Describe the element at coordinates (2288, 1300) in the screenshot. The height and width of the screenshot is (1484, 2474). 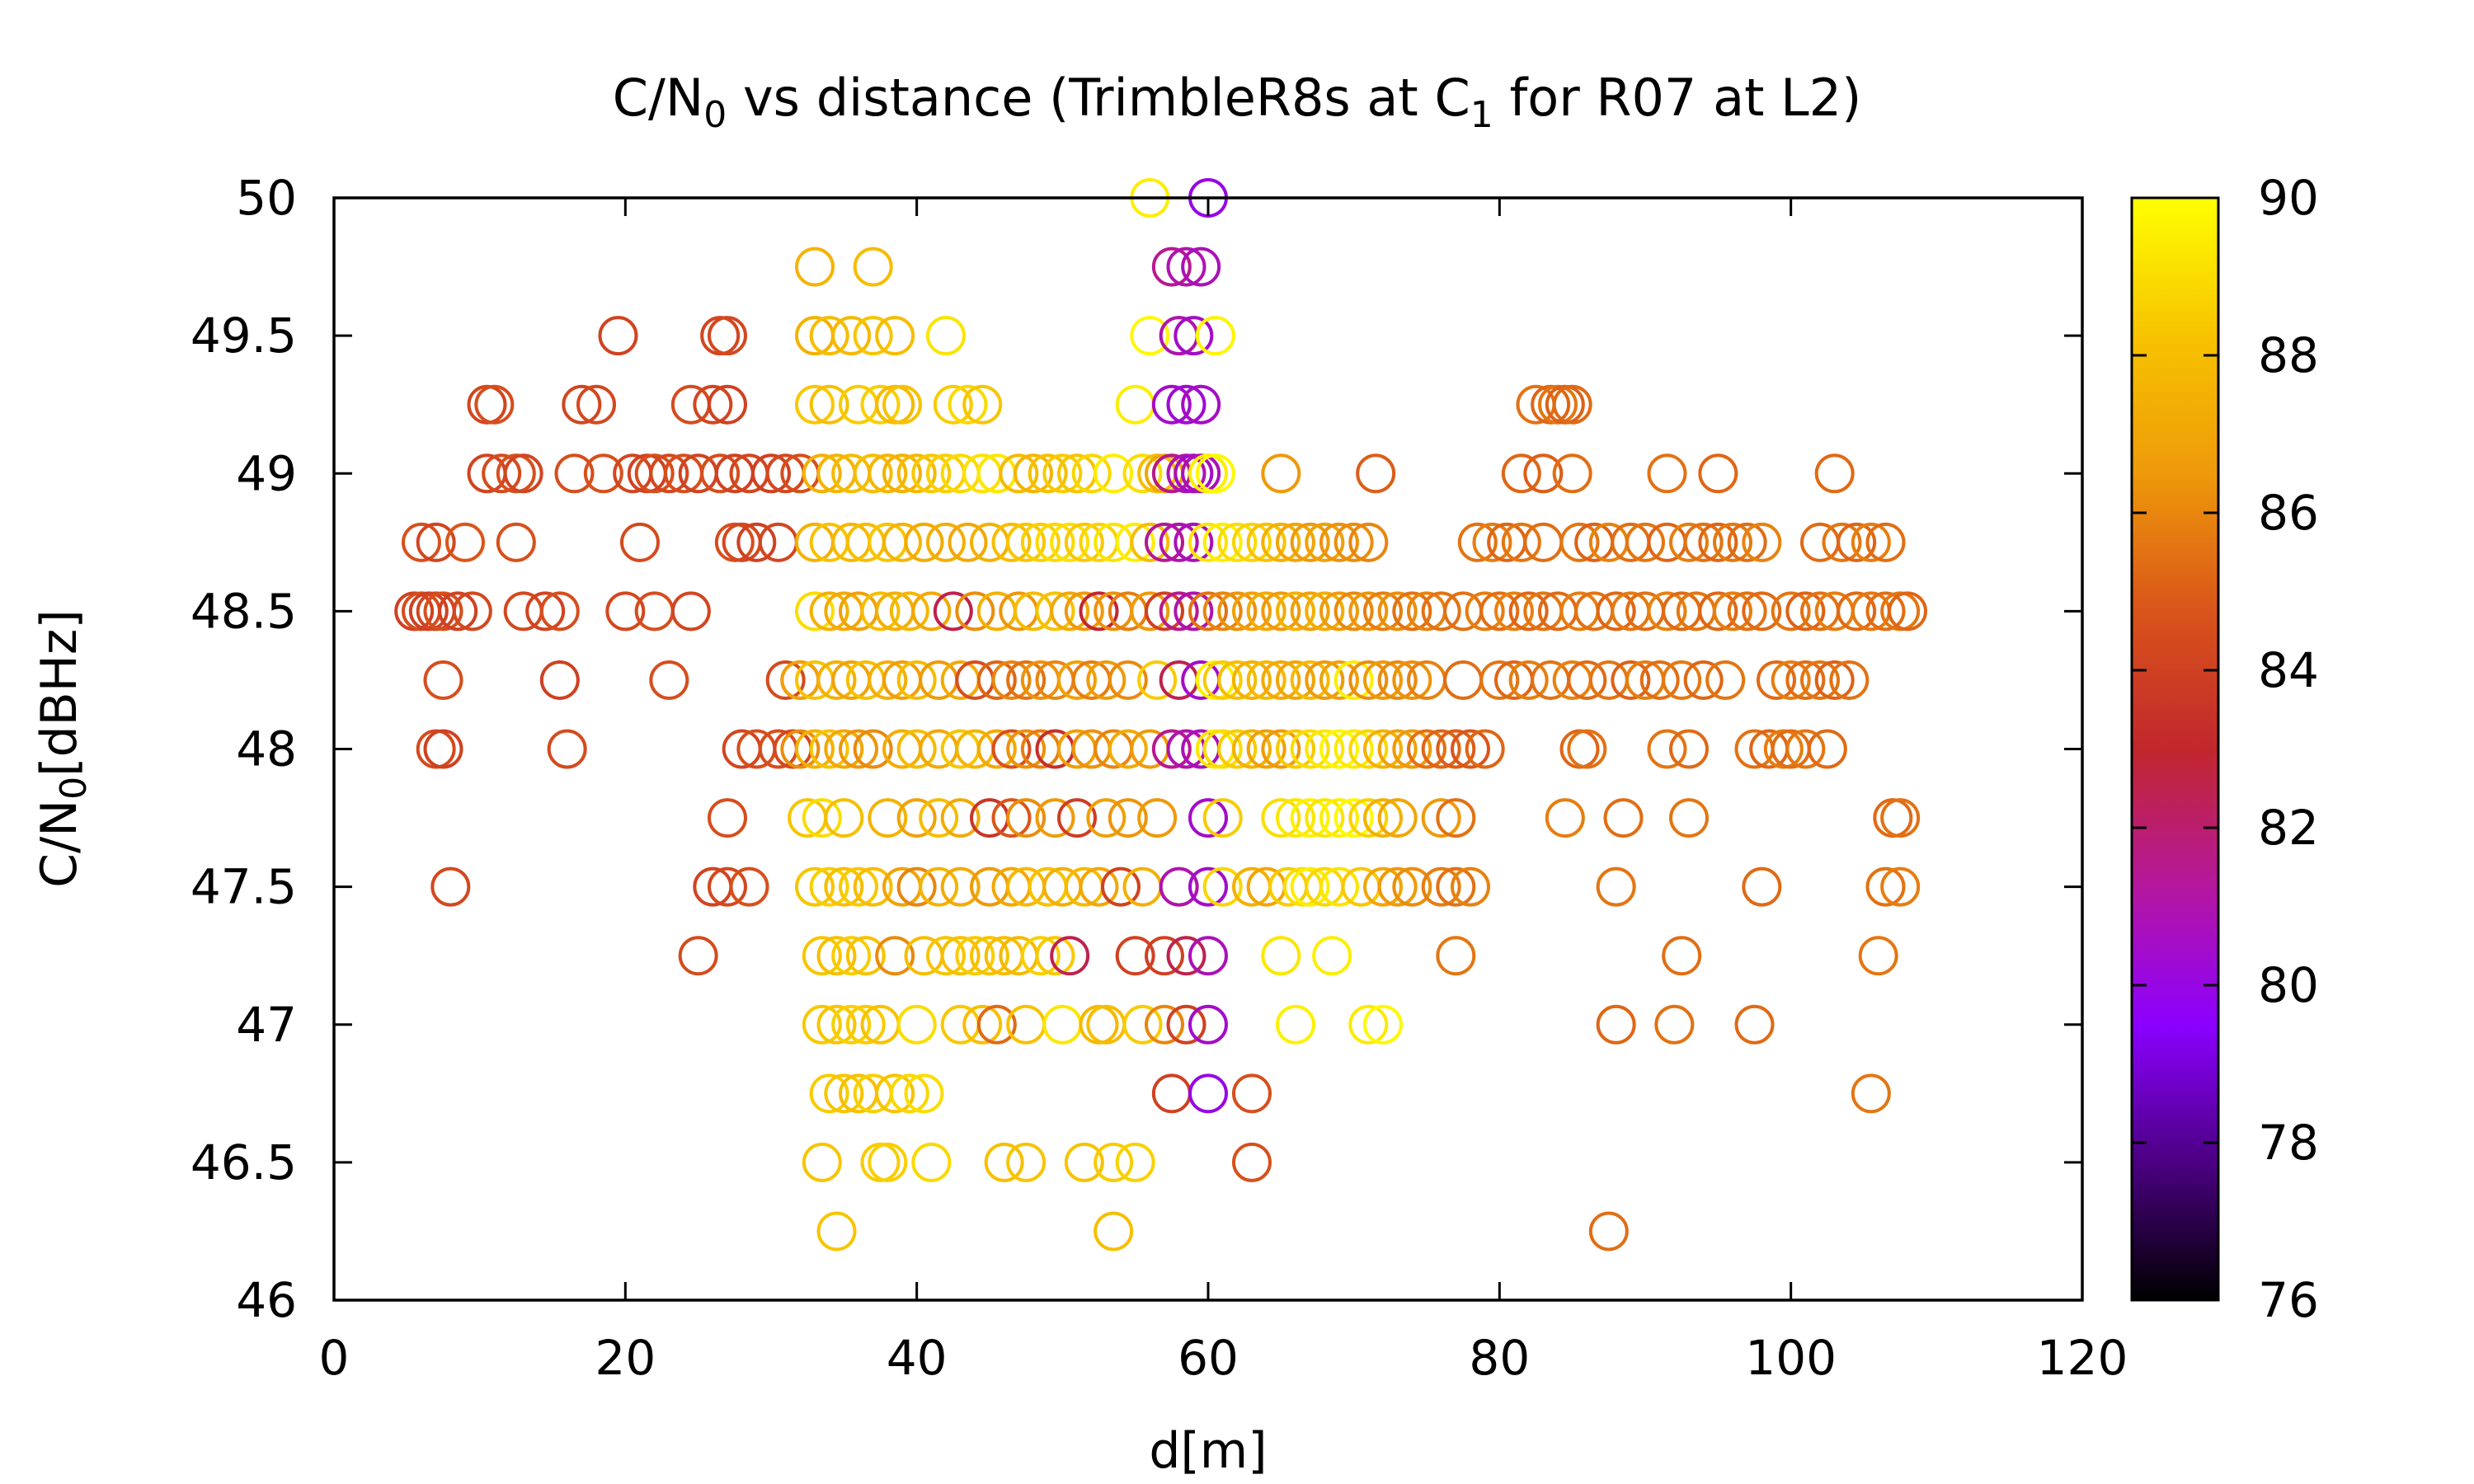
I see `colorbar-tick-label: 76` at that location.